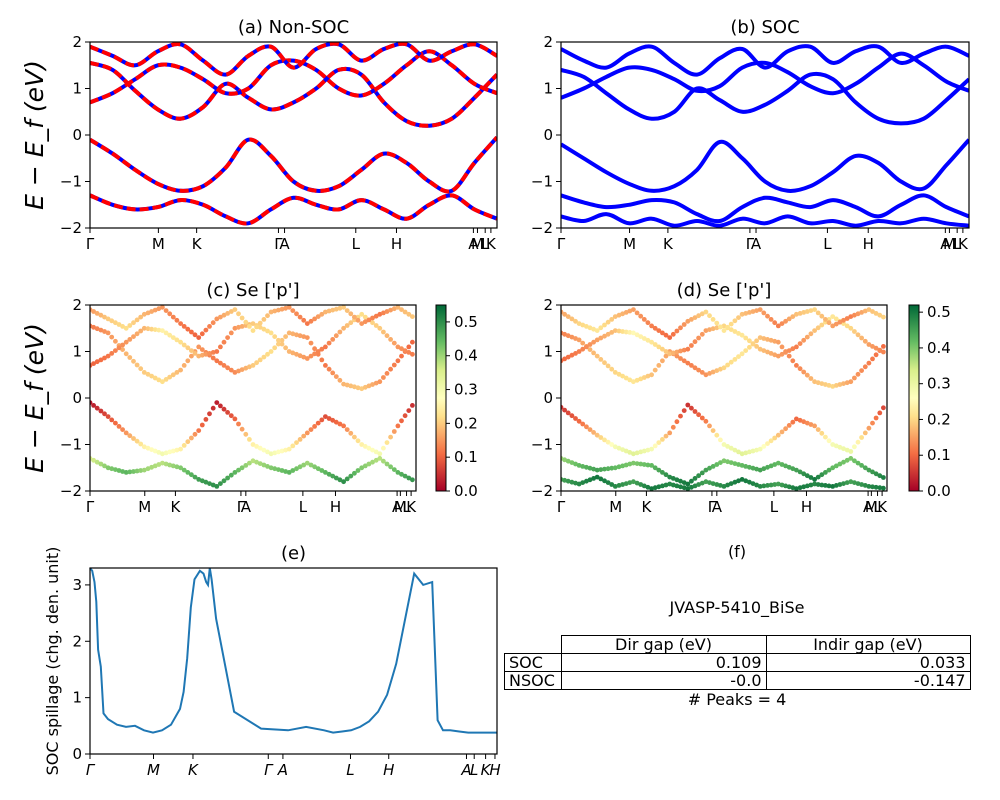  I want to click on x-tick-label: Γ, so click(269, 770).